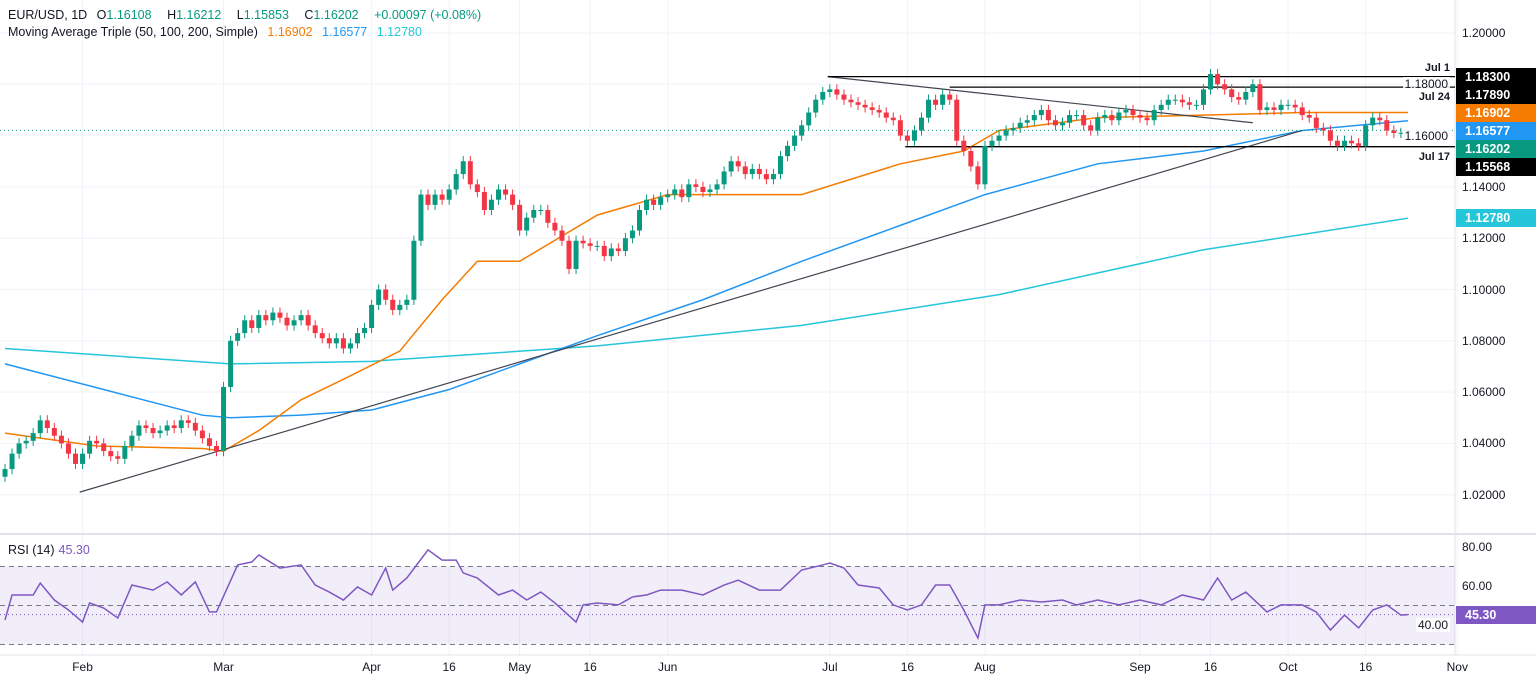 The image size is (1536, 682). What do you see at coordinates (519, 667) in the screenshot?
I see `x-tick-label: May` at bounding box center [519, 667].